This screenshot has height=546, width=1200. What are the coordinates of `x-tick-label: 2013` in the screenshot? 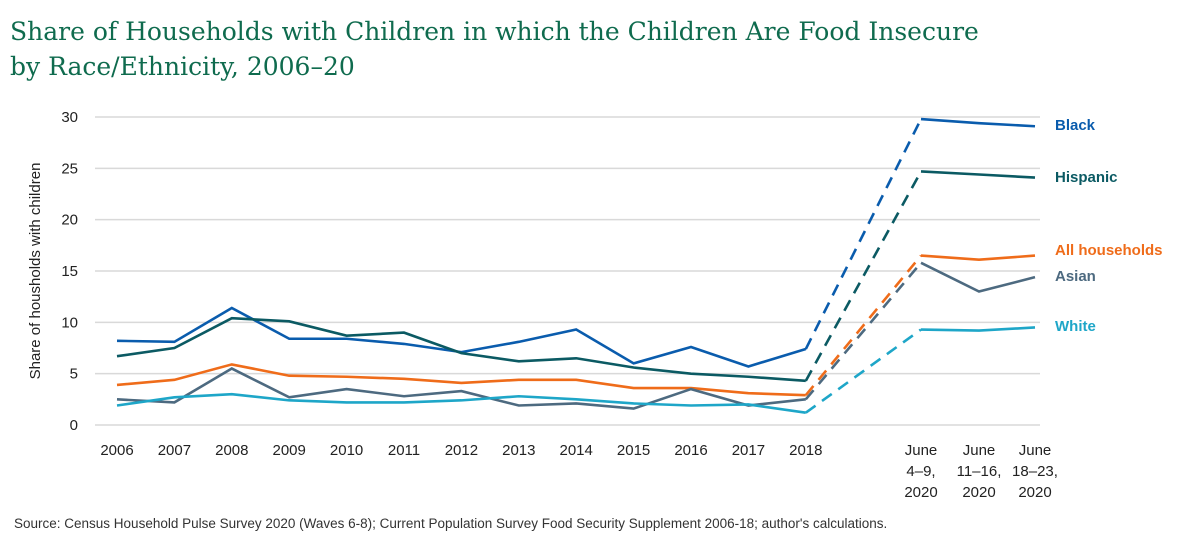 It's located at (518, 450).